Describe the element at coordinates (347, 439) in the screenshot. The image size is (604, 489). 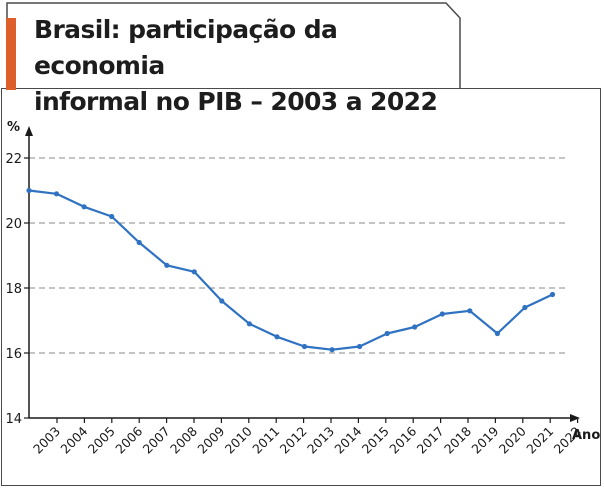
I see `x-tick-label: 2014` at that location.